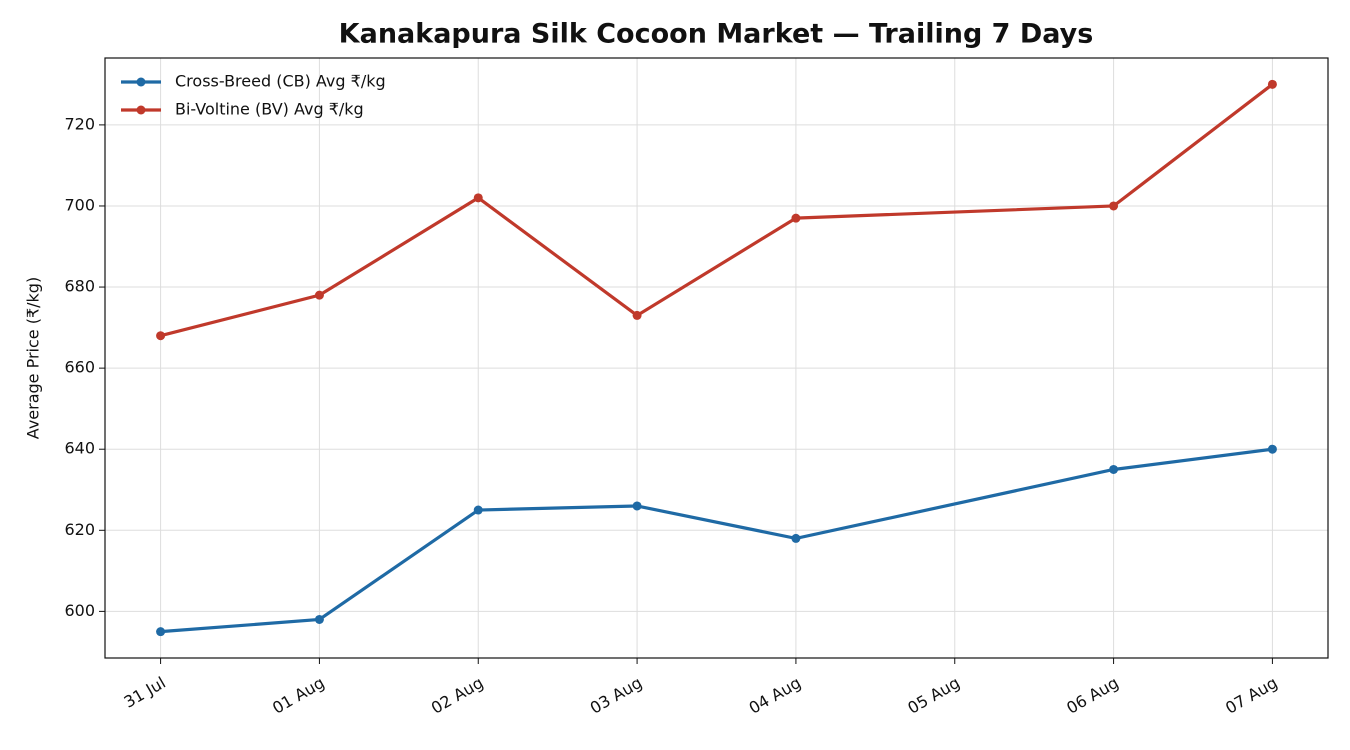 This screenshot has height=750, width=1350. What do you see at coordinates (145, 692) in the screenshot?
I see `x-tick-label: 31 Jul` at bounding box center [145, 692].